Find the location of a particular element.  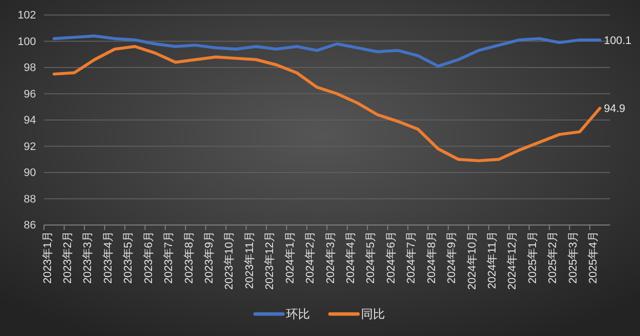

legend-label: 环比 is located at coordinates (298, 314).